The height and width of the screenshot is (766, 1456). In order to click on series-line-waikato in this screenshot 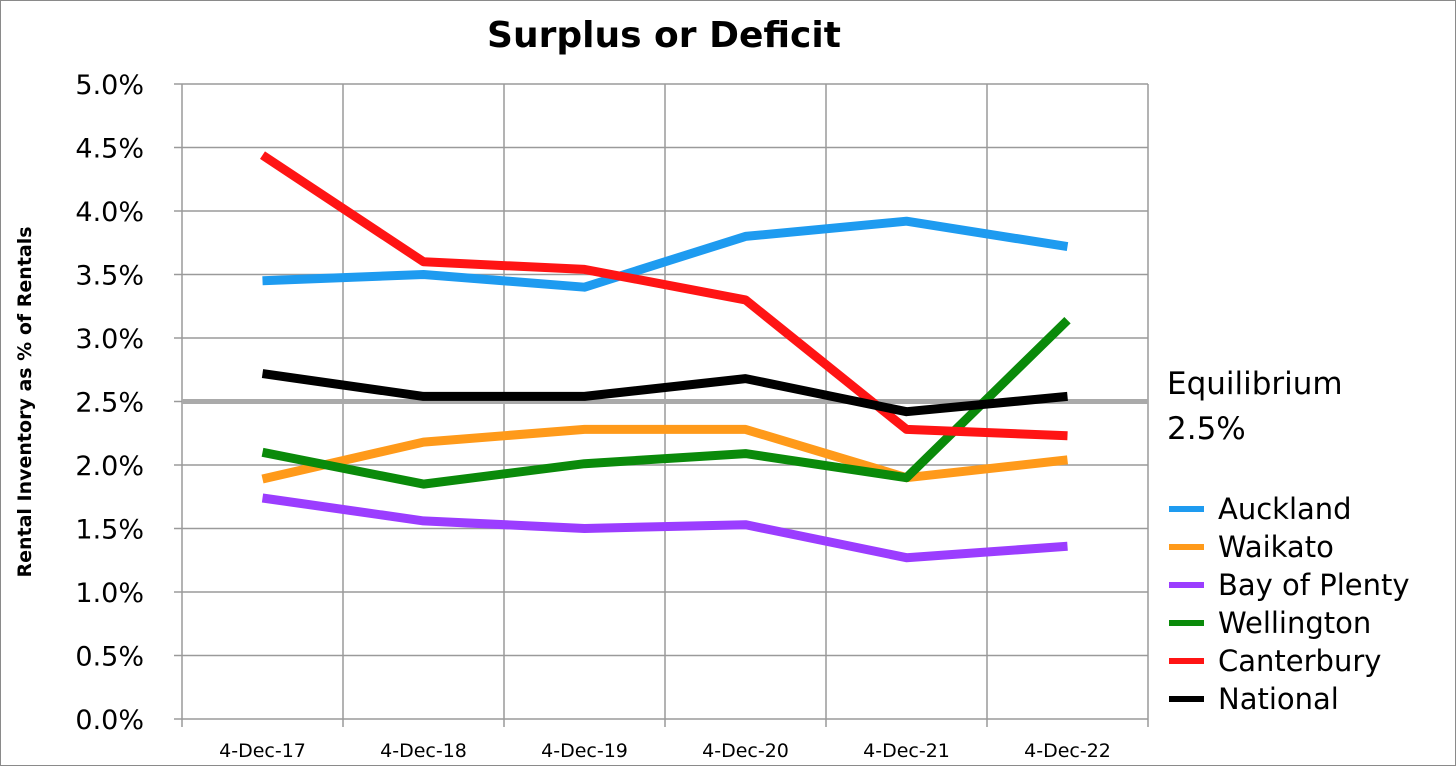, I will do `click(664, 454)`.